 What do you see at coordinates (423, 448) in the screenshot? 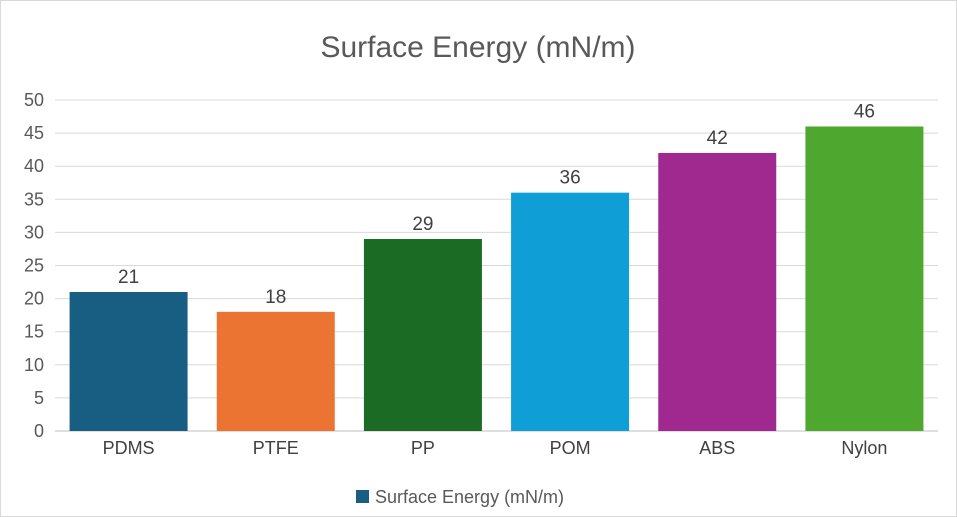
I see `x-tick-label: PP` at bounding box center [423, 448].